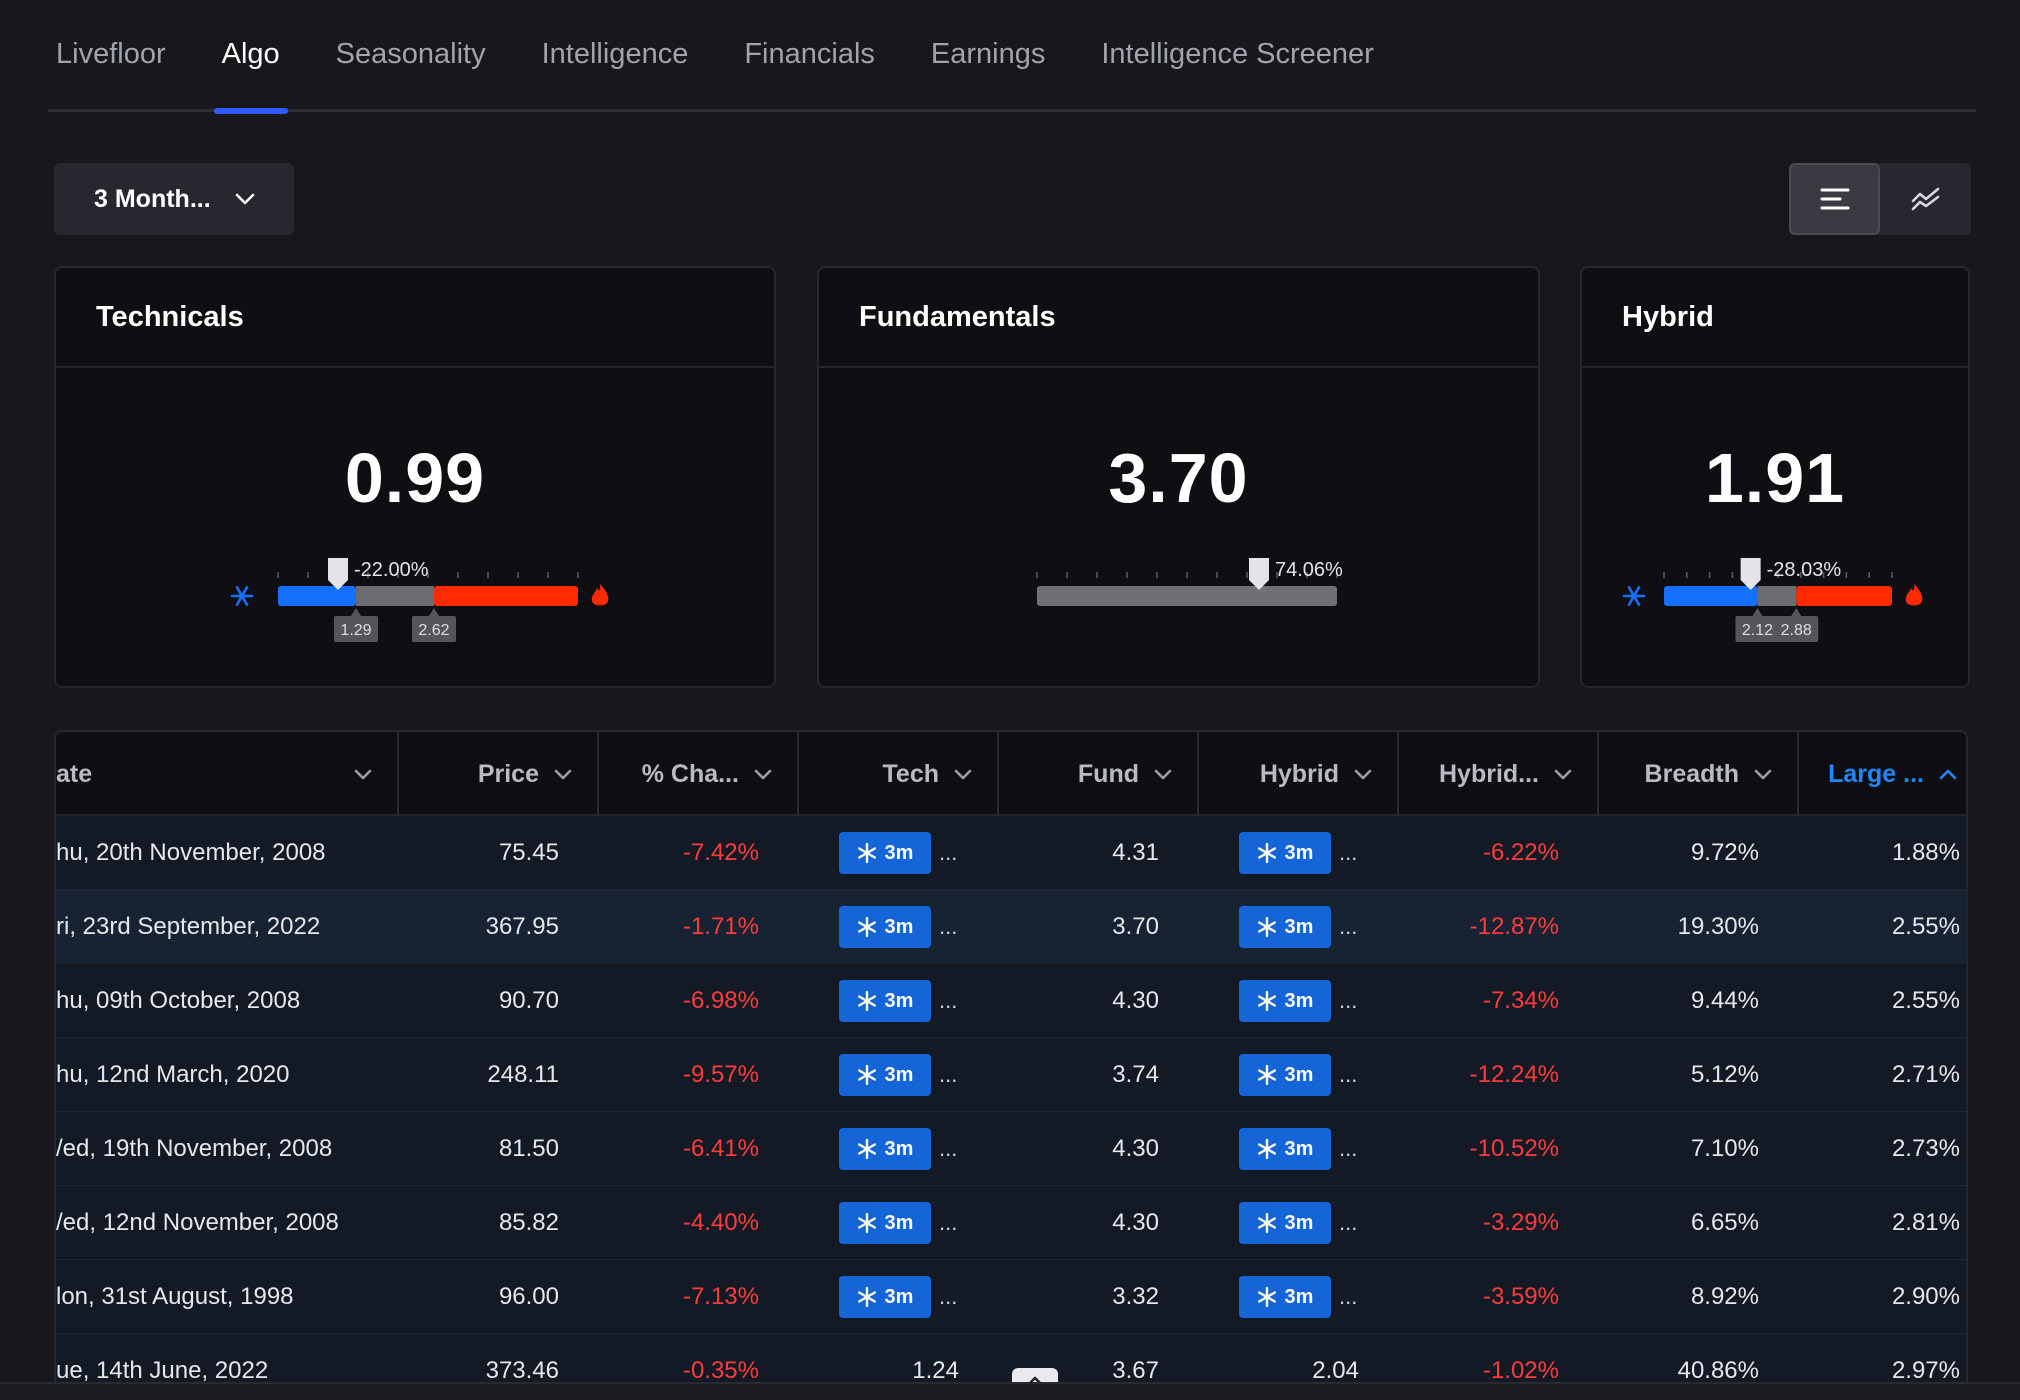 Image resolution: width=2020 pixels, height=1400 pixels. I want to click on cell-fund: 3.67, so click(1135, 1370).